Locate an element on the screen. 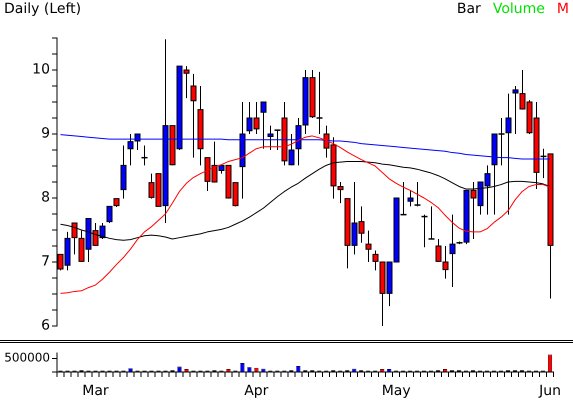 The image size is (573, 408). x-tick-label: May is located at coordinates (396, 391).